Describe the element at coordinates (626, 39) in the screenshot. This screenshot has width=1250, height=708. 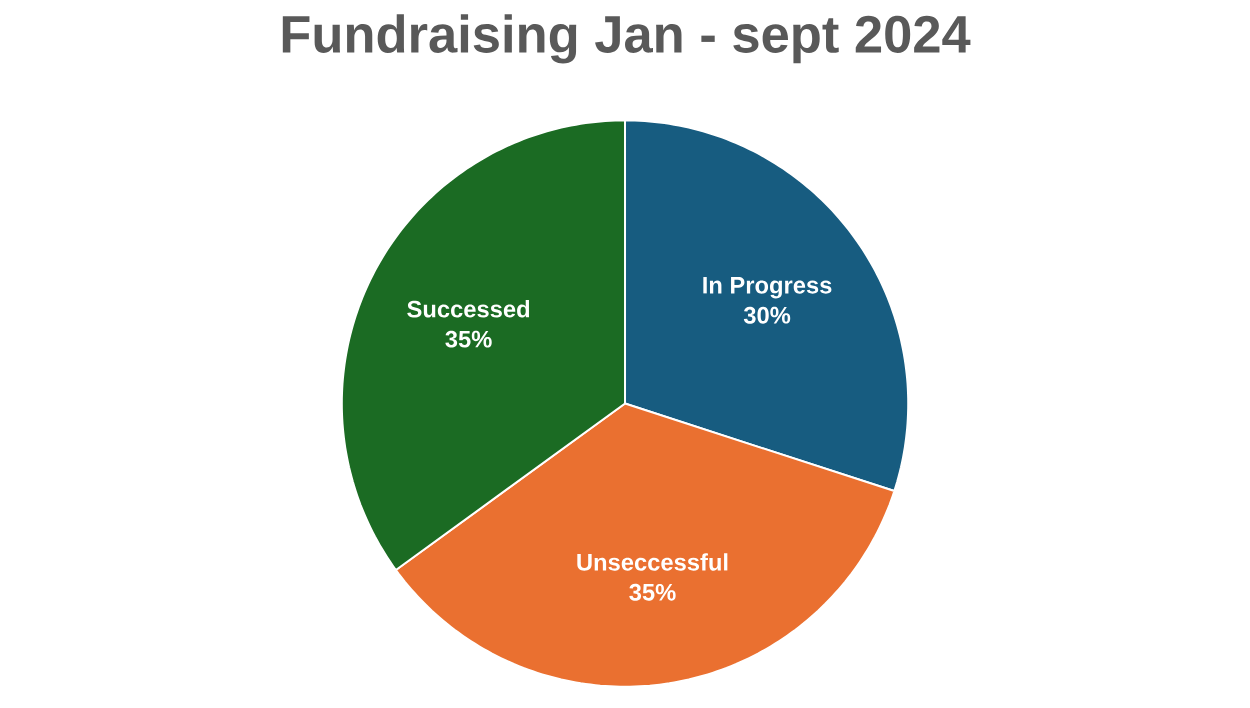
I see `chart-title: Fundraising Jan - sept 2024` at that location.